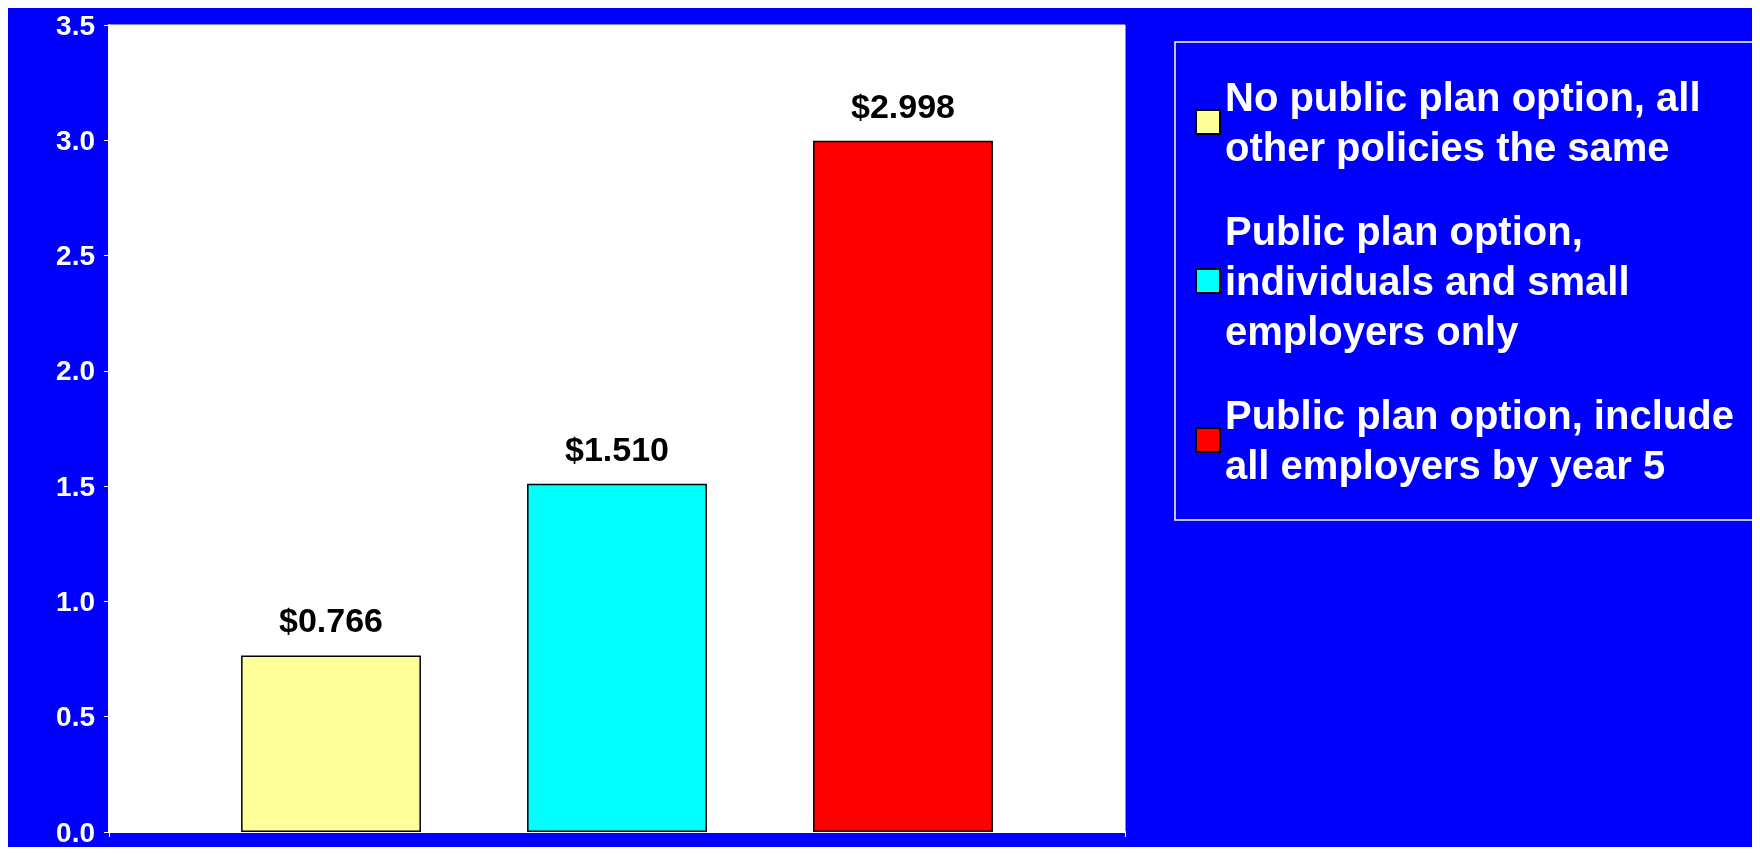 This screenshot has width=1760, height=855. Describe the element at coordinates (617, 448) in the screenshot. I see `data-label: $1.510` at that location.